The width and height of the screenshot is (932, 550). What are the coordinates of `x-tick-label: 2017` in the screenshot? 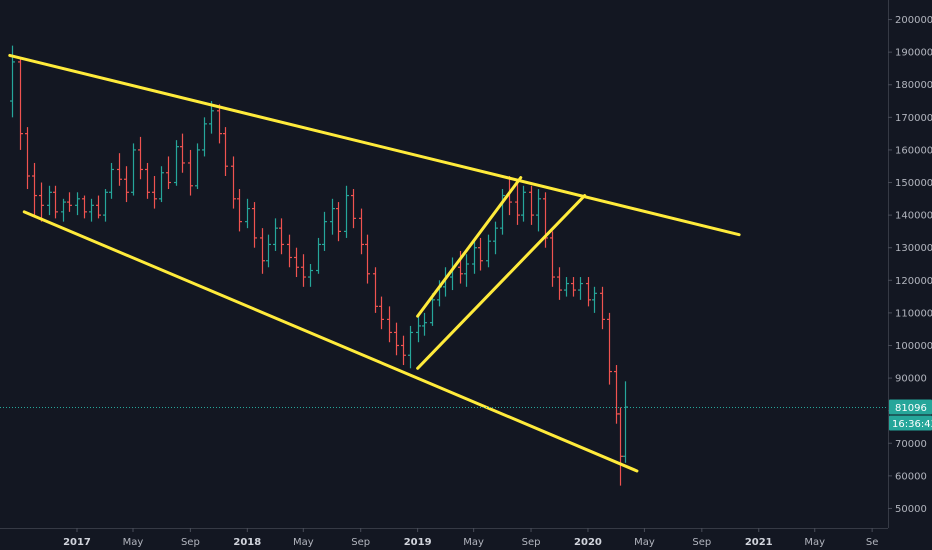 It's located at (77, 542).